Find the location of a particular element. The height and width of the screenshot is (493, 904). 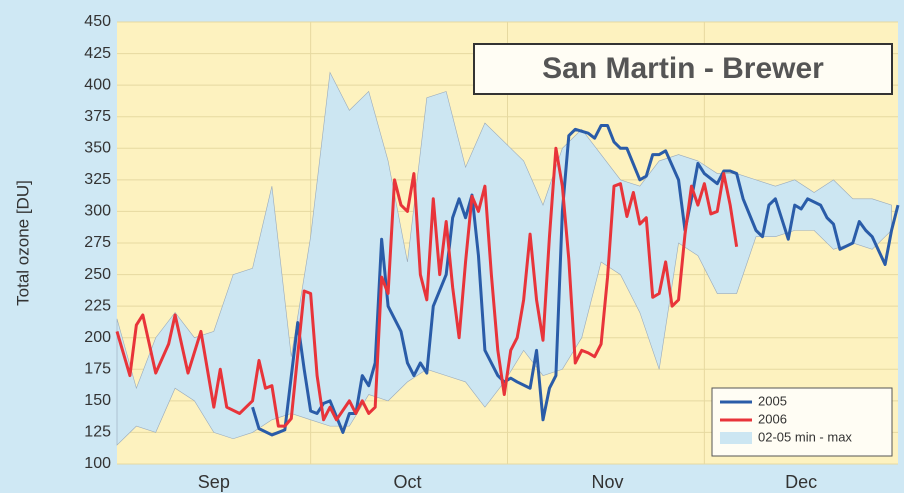

legend-label: 2006 is located at coordinates (772, 418).